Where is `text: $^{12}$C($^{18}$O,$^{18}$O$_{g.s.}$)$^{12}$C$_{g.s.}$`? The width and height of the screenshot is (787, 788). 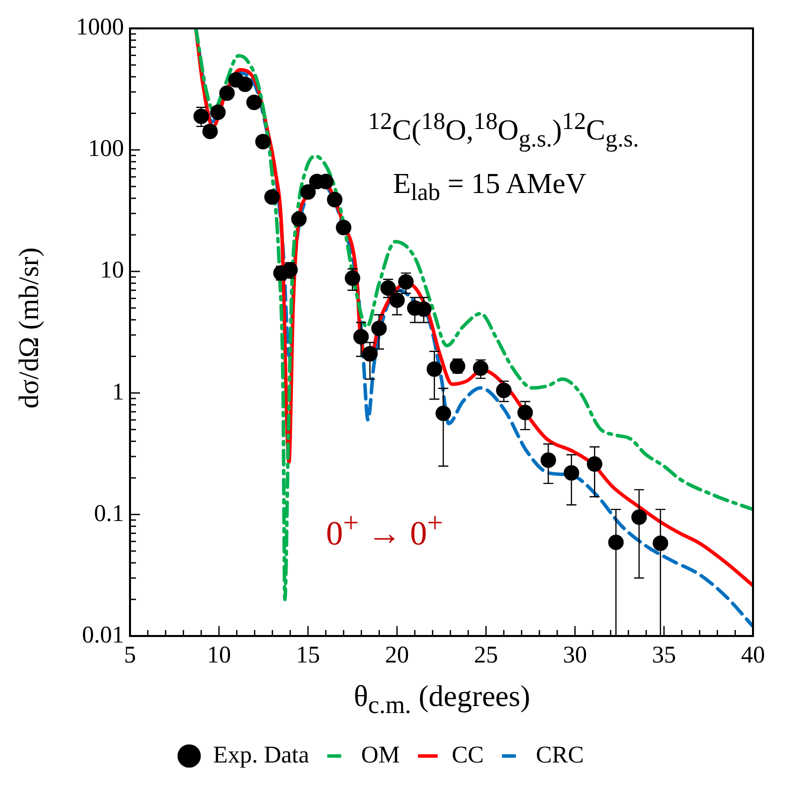
text: $^{12}$C($^{18}$O,$^{18}$O$_{g.s.}$)$^{12}$C$_{g.s.}$ is located at coordinates (503, 130).